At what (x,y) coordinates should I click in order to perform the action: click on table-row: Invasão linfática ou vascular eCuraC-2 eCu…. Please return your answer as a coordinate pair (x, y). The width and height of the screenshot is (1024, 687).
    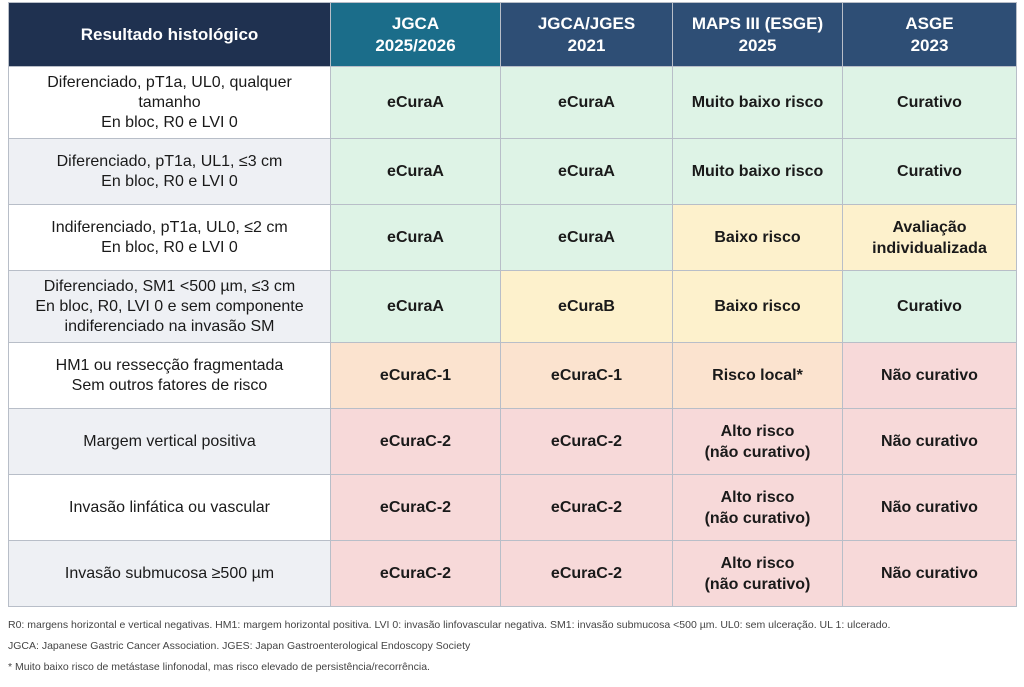
    Looking at the image, I should click on (512, 507).